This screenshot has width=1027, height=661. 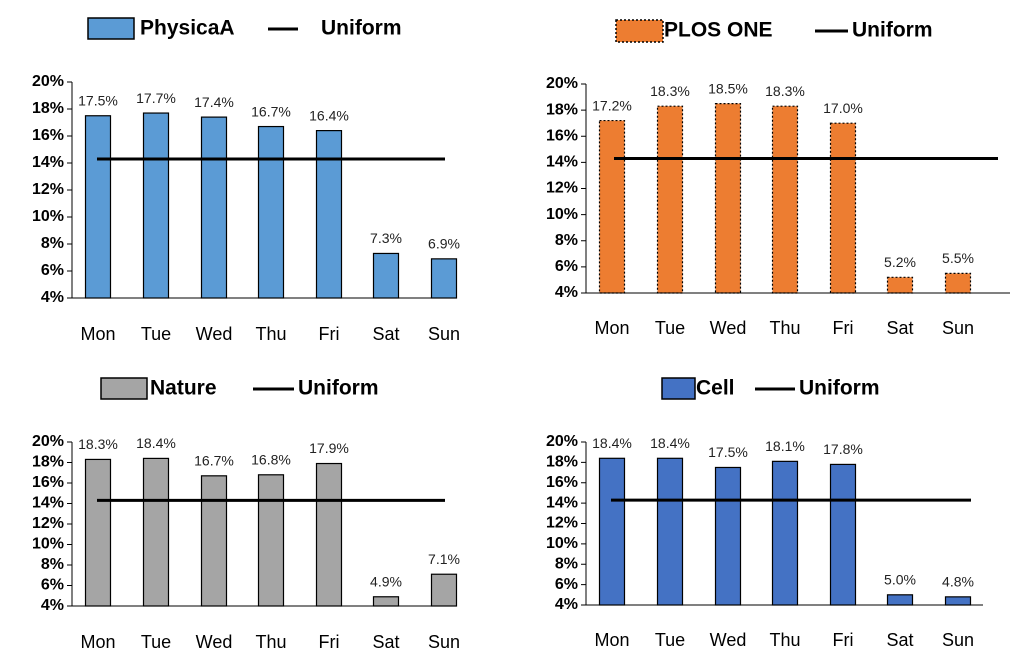 I want to click on data-label-wed: 17.4%, so click(x=214, y=102).